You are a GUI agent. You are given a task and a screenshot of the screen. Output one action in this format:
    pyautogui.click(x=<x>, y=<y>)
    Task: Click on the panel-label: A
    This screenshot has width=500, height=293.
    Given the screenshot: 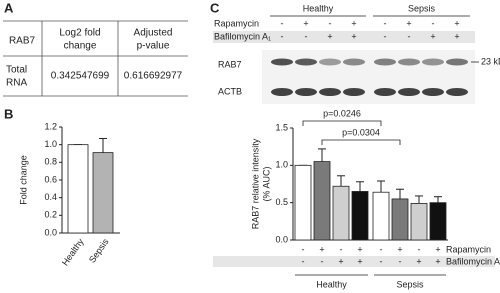 What is the action you would take?
    pyautogui.click(x=9, y=7)
    